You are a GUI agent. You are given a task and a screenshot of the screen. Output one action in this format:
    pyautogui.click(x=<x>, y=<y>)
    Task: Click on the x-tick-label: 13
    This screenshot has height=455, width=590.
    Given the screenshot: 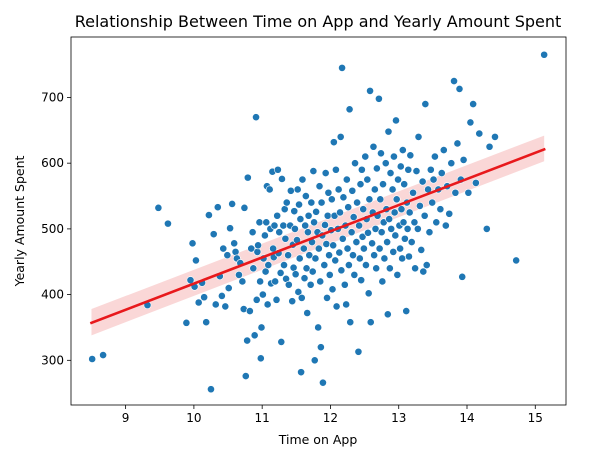 What is the action you would take?
    pyautogui.click(x=398, y=418)
    